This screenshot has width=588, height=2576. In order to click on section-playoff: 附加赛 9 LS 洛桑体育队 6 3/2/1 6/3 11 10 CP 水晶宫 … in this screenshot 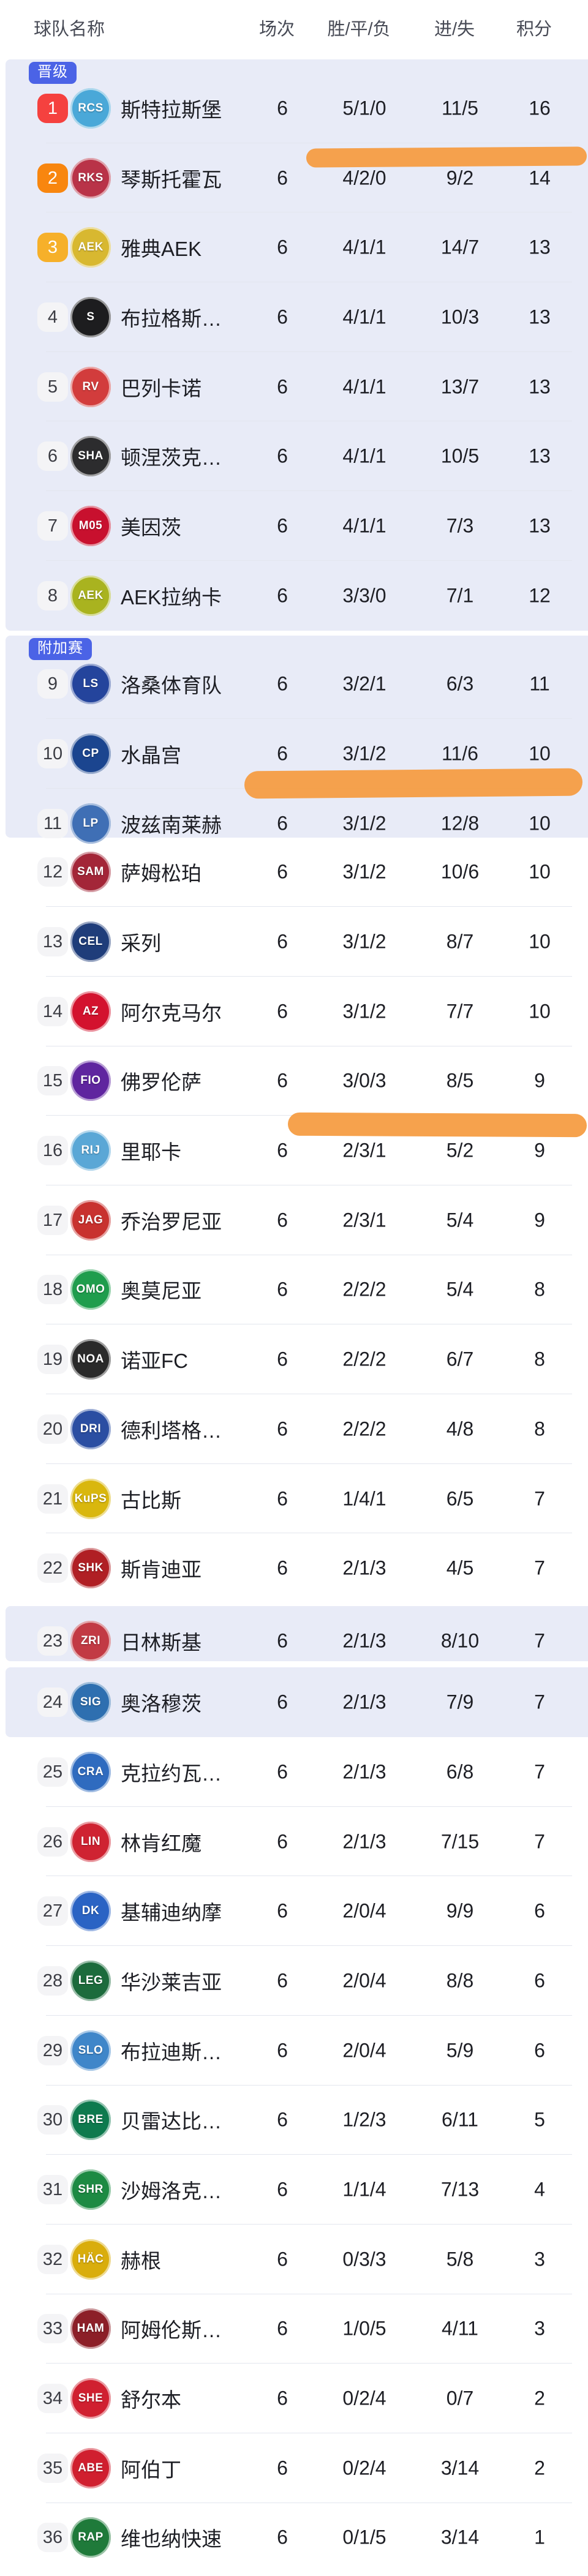, I will do `click(297, 740)`.